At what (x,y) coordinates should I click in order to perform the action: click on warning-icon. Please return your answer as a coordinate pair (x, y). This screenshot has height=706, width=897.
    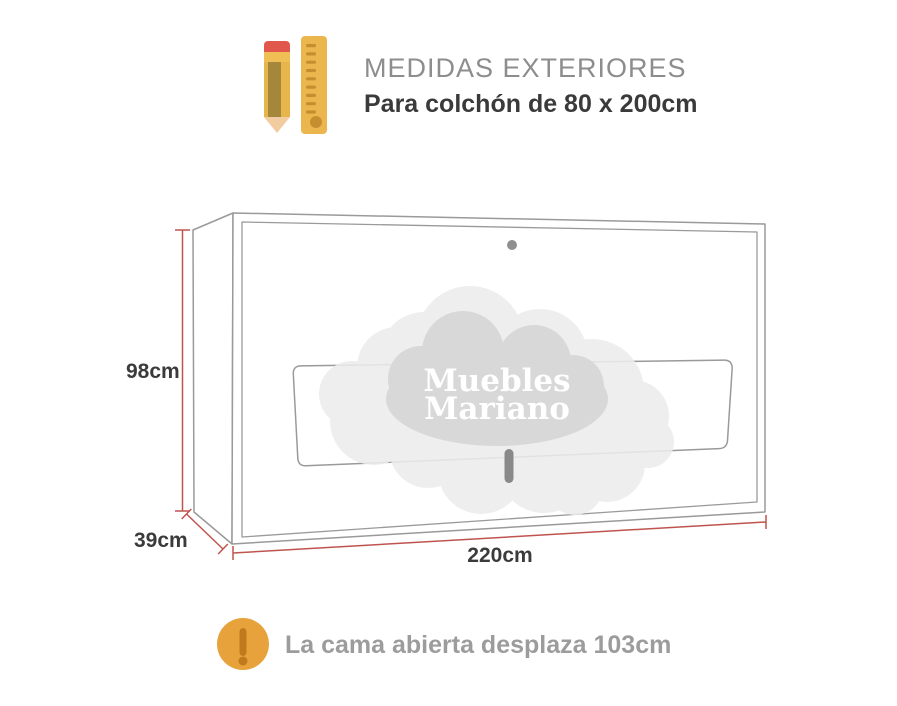
    Looking at the image, I should click on (243, 644).